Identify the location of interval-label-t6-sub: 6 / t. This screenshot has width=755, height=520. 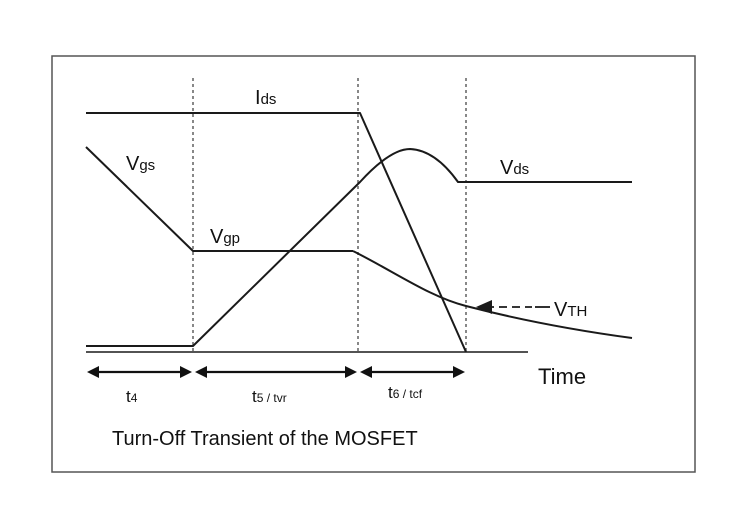
(403, 394).